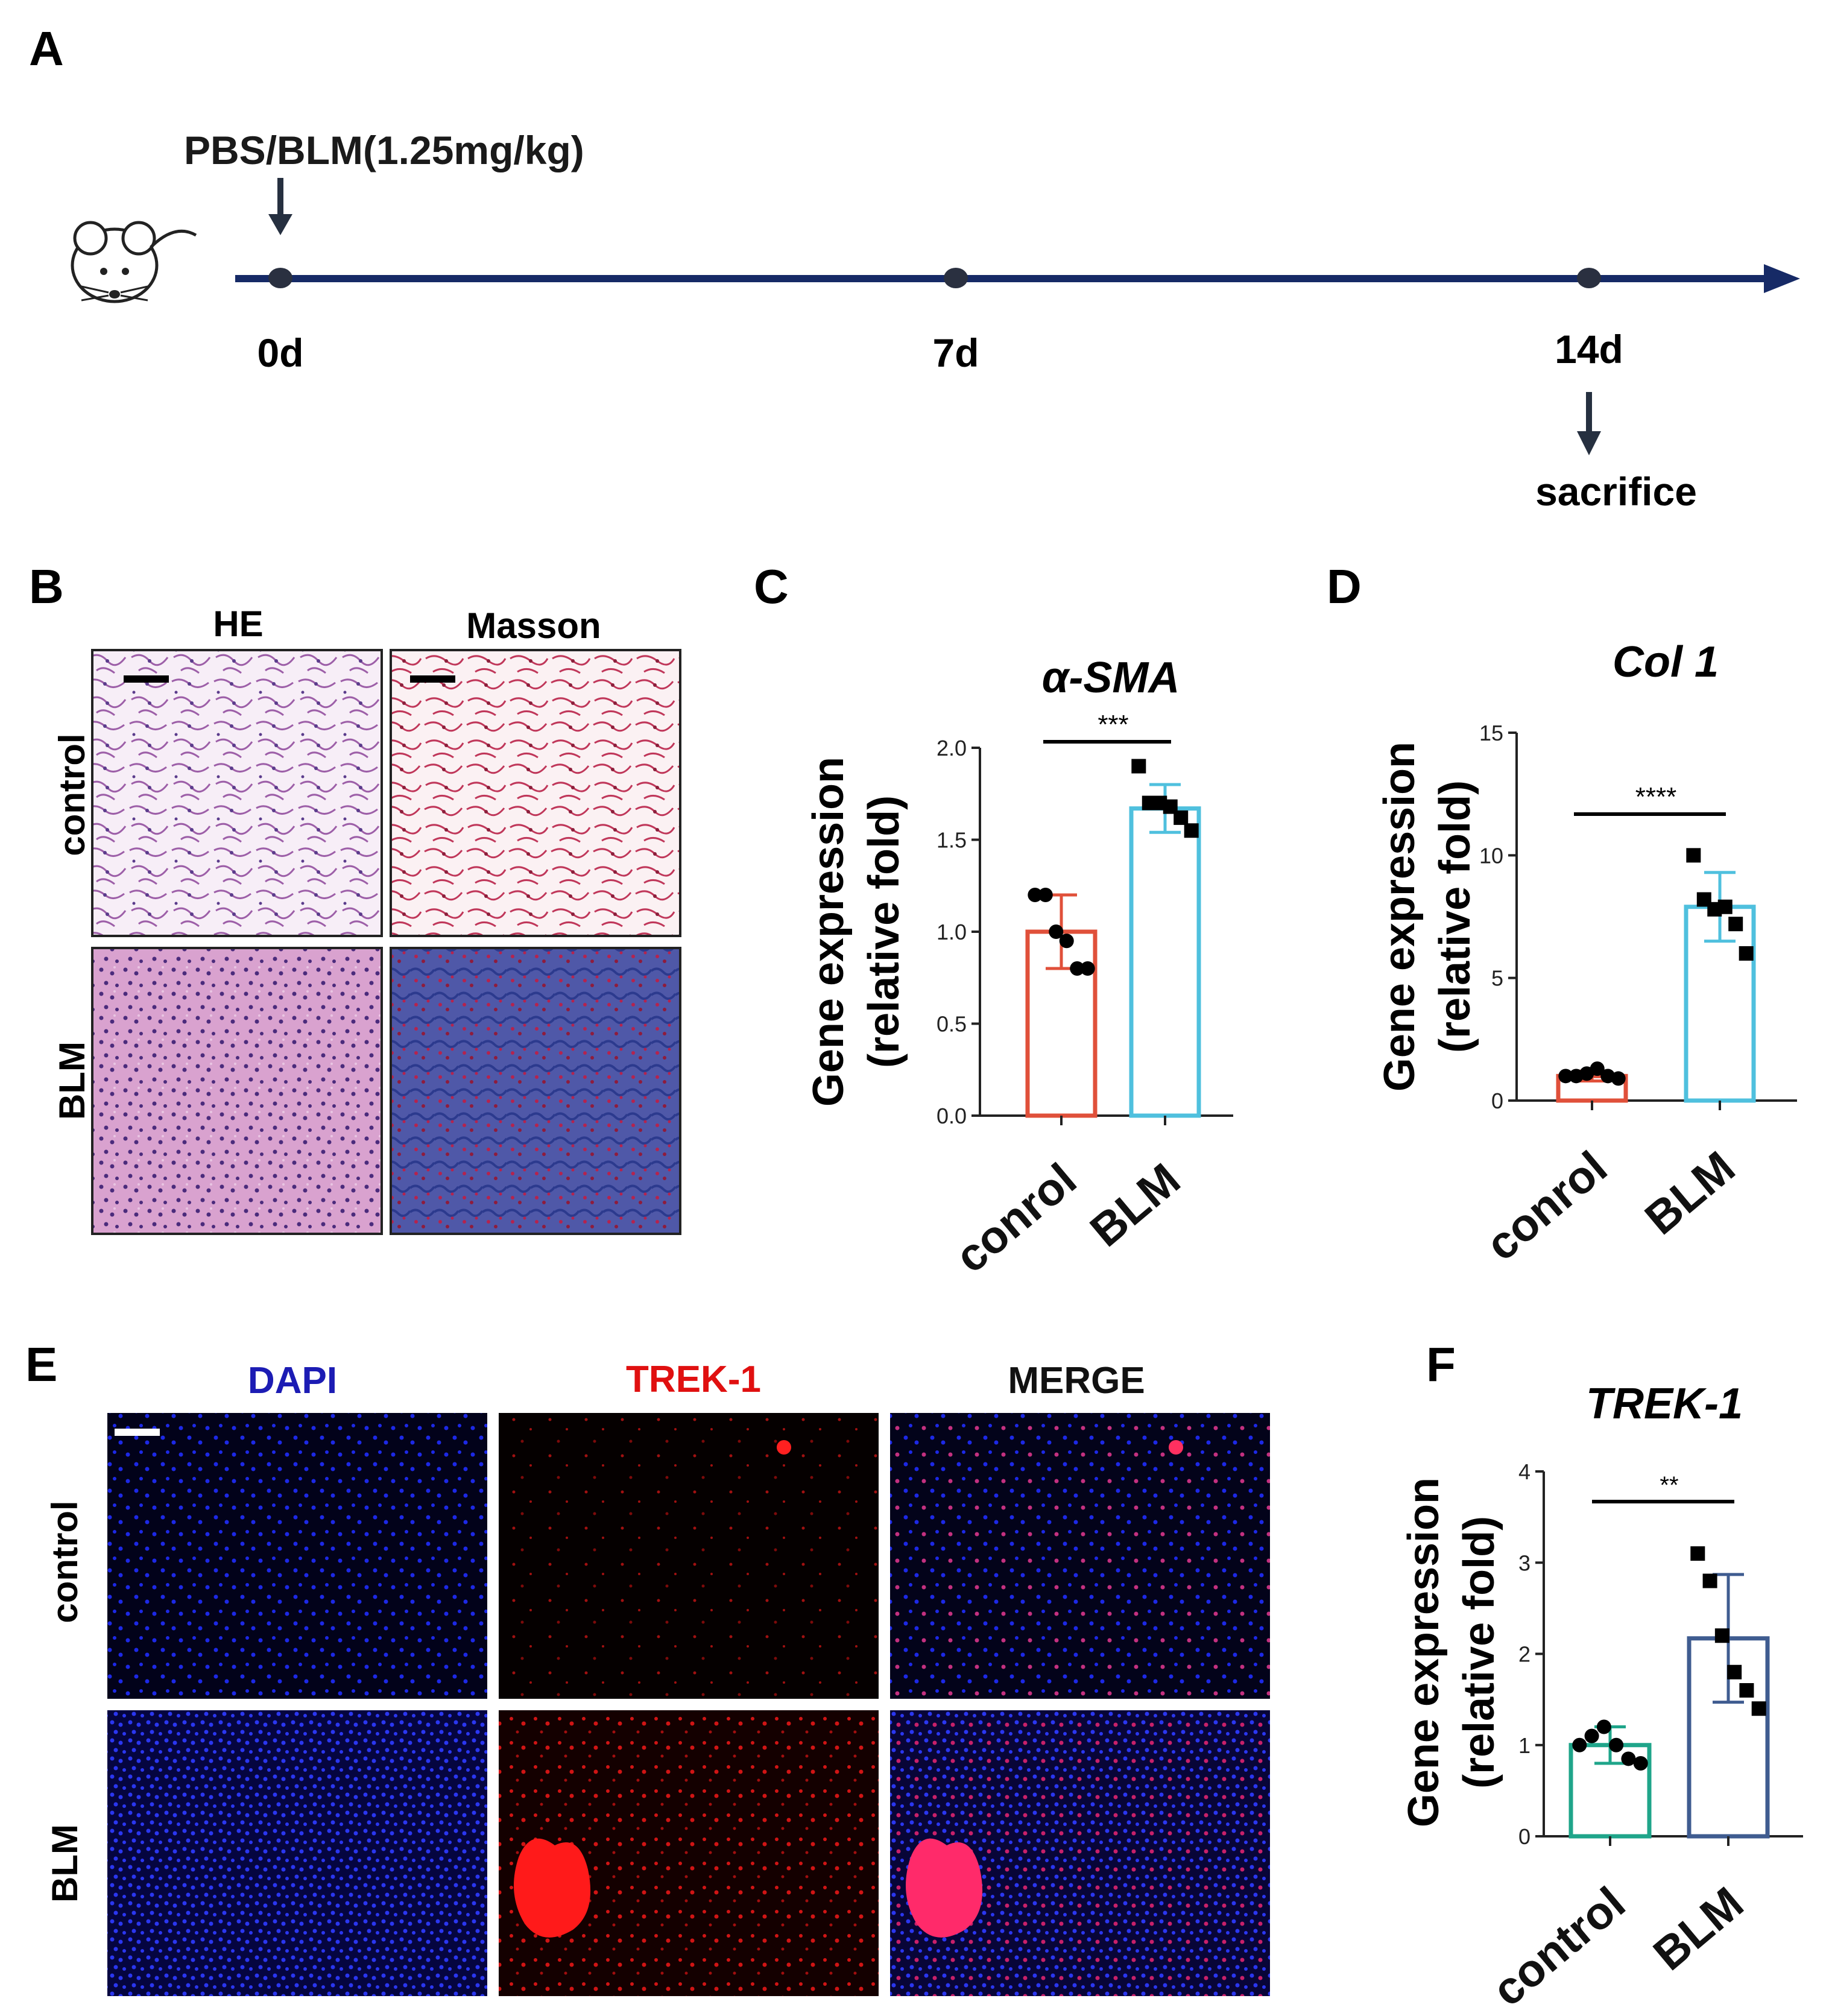 Image resolution: width=1829 pixels, height=2016 pixels. What do you see at coordinates (297, 1853) in the screenshot?
I see `micrograph-dapi-blm` at bounding box center [297, 1853].